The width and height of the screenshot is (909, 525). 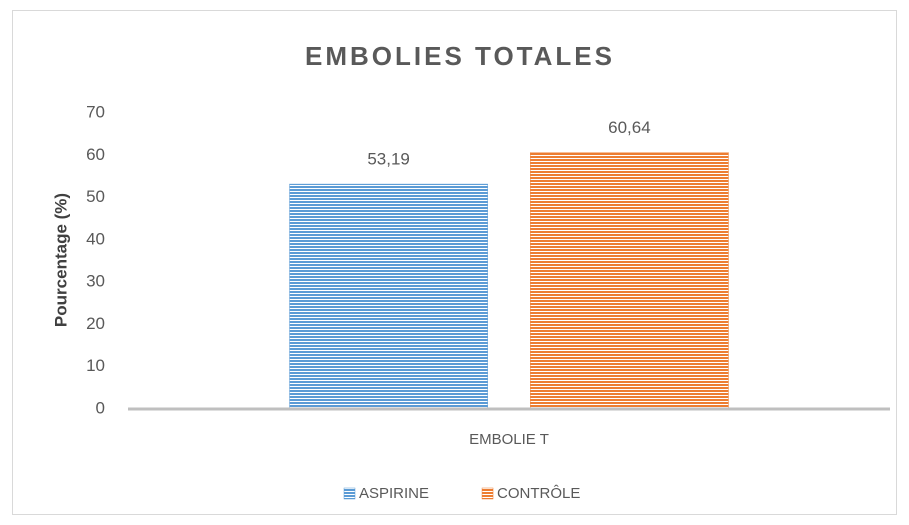 I want to click on y-tick-label: 0, so click(x=100, y=407).